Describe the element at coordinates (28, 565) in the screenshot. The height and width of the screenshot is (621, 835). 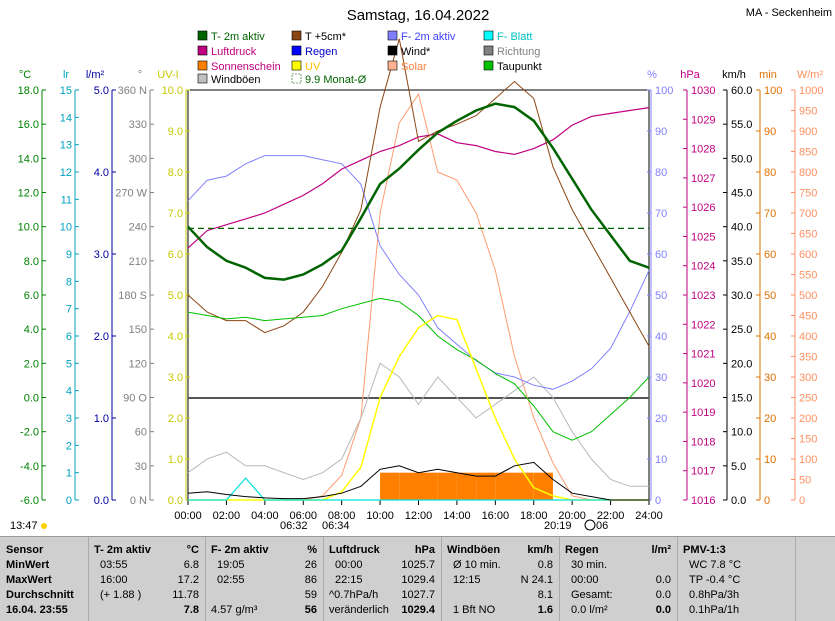
I see `minwert-label: MinWert` at that location.